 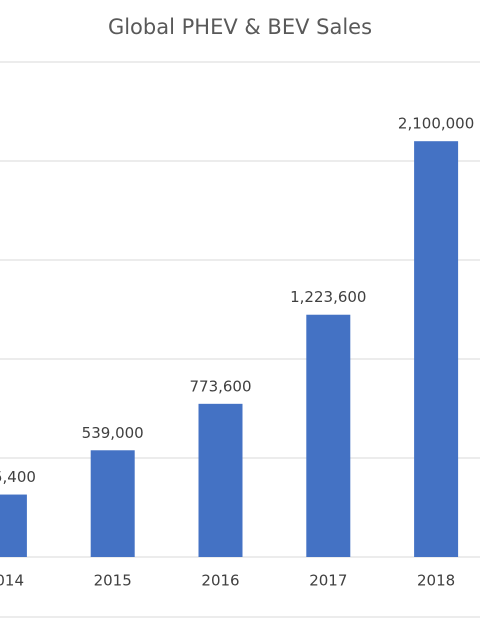 I want to click on x-tick-label: 2017, so click(x=328, y=581).